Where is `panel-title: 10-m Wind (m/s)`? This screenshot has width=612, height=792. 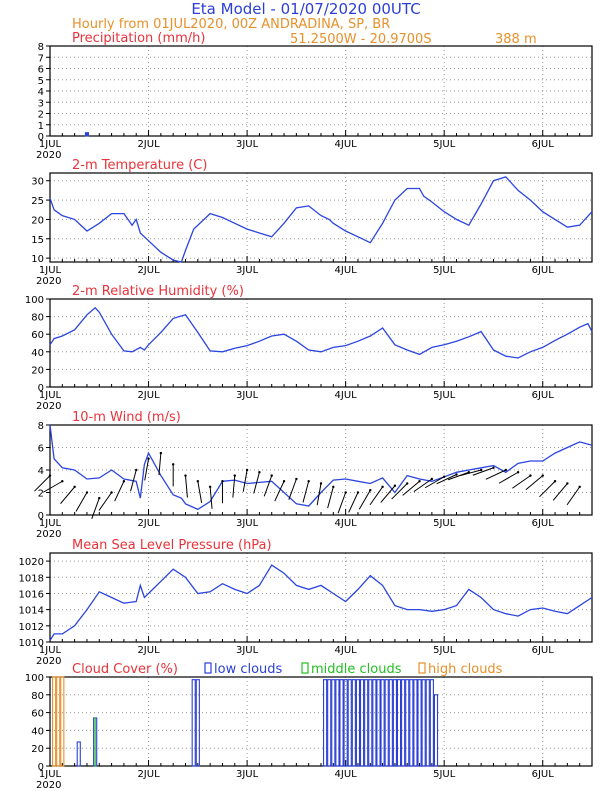
panel-title: 10-m Wind (m/s) is located at coordinates (126, 417).